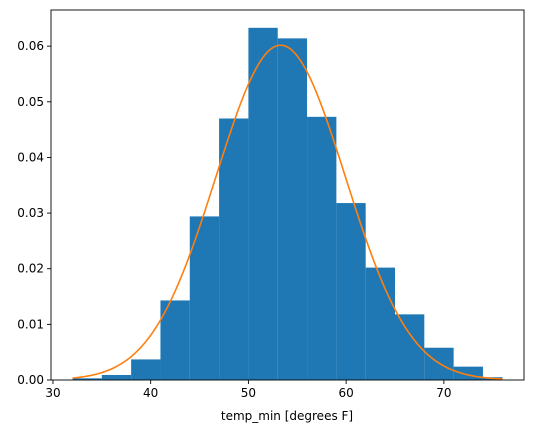 The width and height of the screenshot is (556, 437). Describe the element at coordinates (30, 157) in the screenshot. I see `y-tick-label-4: 0.04` at that location.